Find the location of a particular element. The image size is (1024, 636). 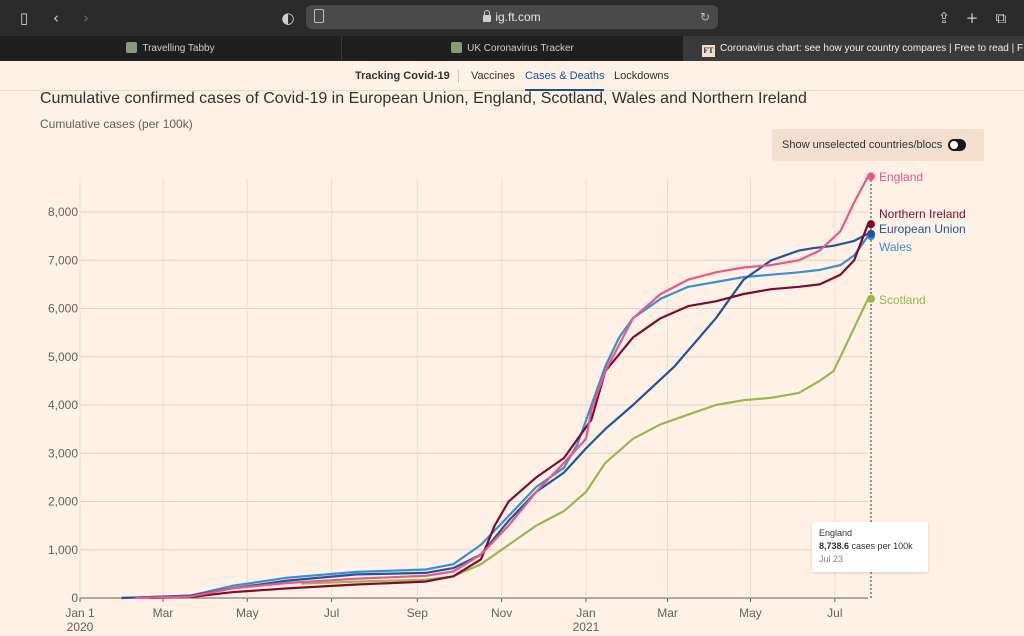

tooltip: England 8,738.6 cases per 100k Jul 23 is located at coordinates (870, 547).